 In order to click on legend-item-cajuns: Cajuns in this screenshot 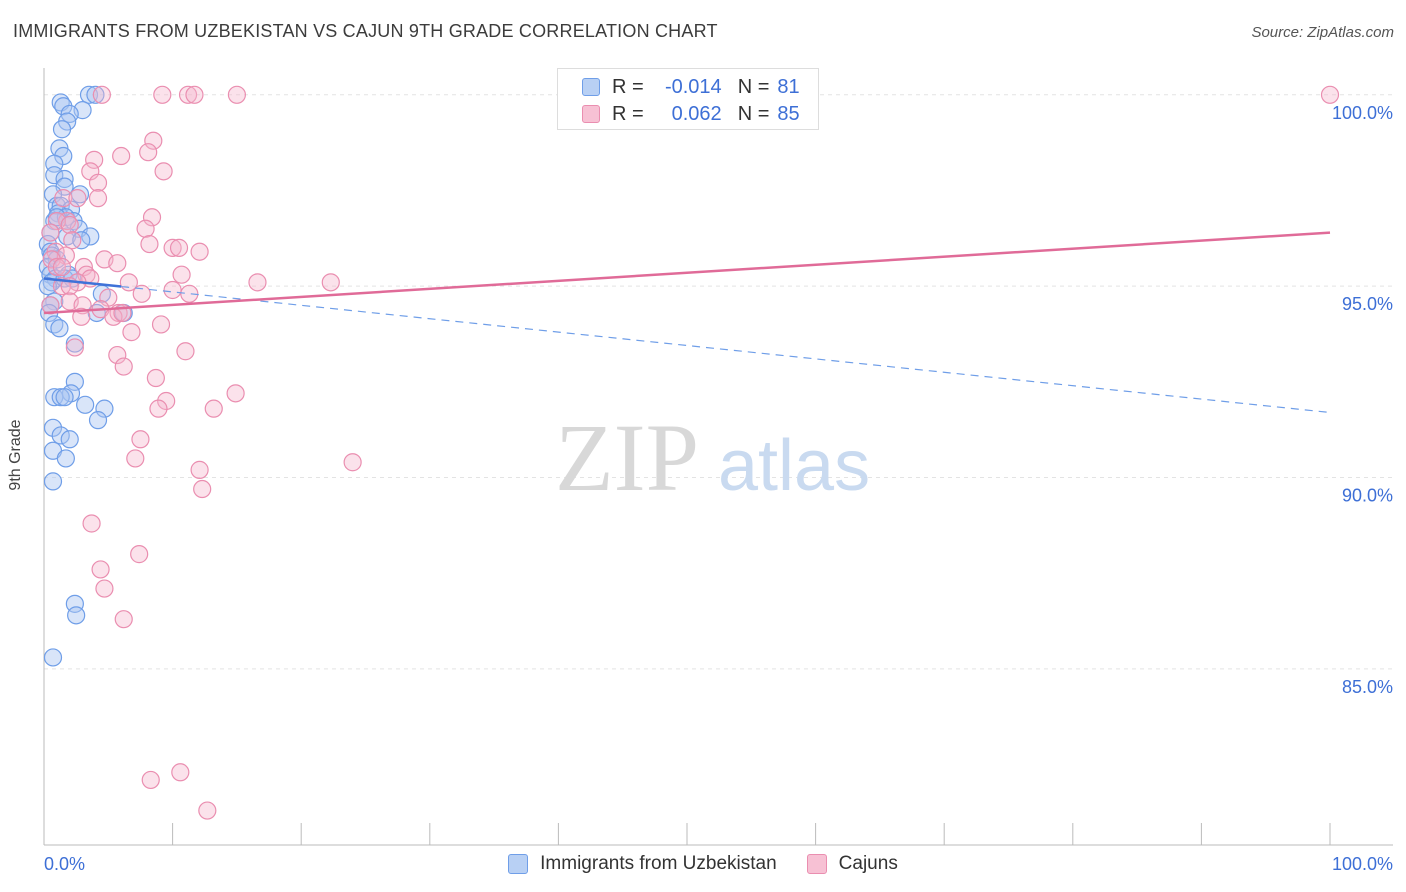, I will do `click(852, 864)`.